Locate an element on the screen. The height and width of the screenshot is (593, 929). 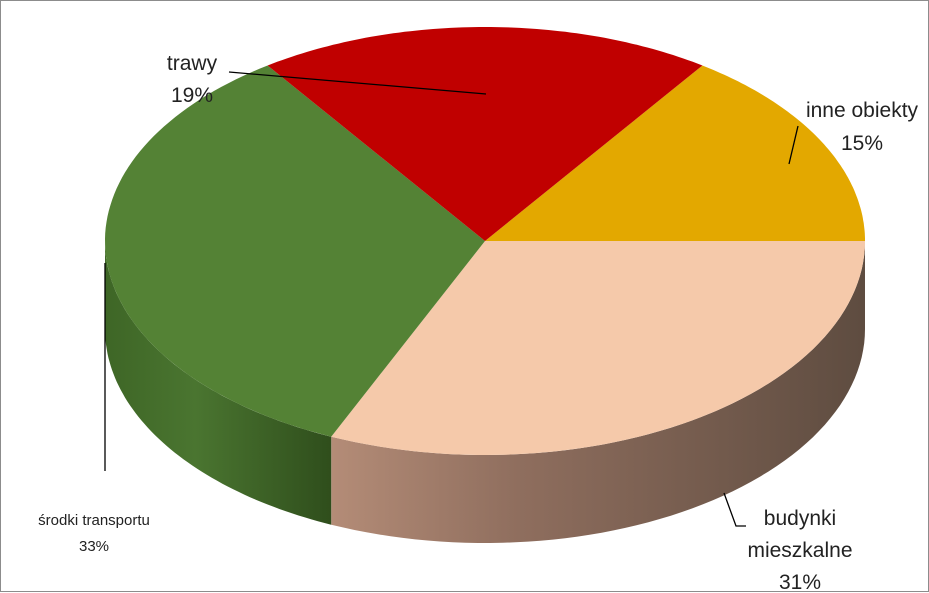
pie-side-srodki-transportu is located at coordinates (218, 383).